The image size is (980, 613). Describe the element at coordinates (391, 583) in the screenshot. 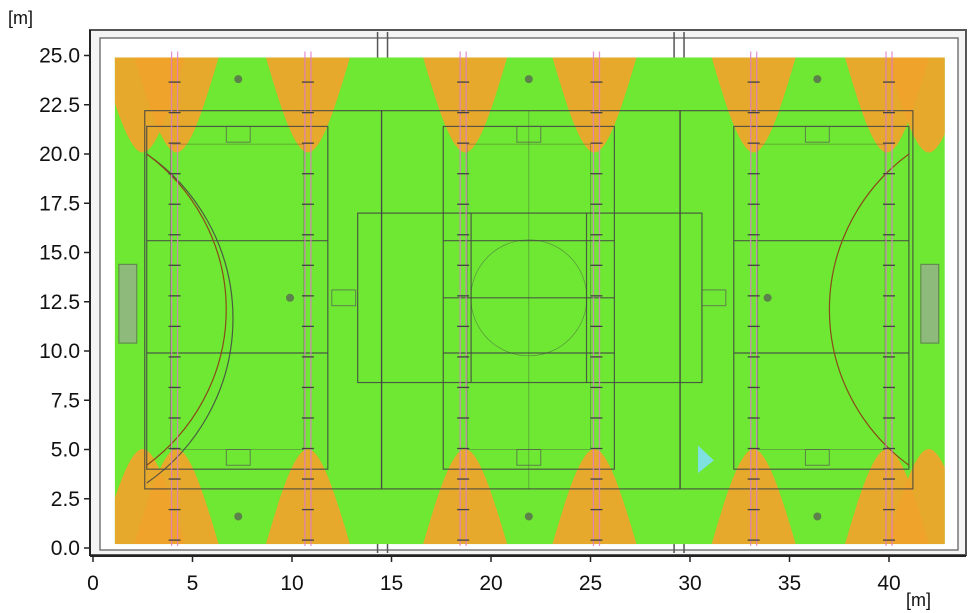

I see `x-tick-label: 15` at that location.